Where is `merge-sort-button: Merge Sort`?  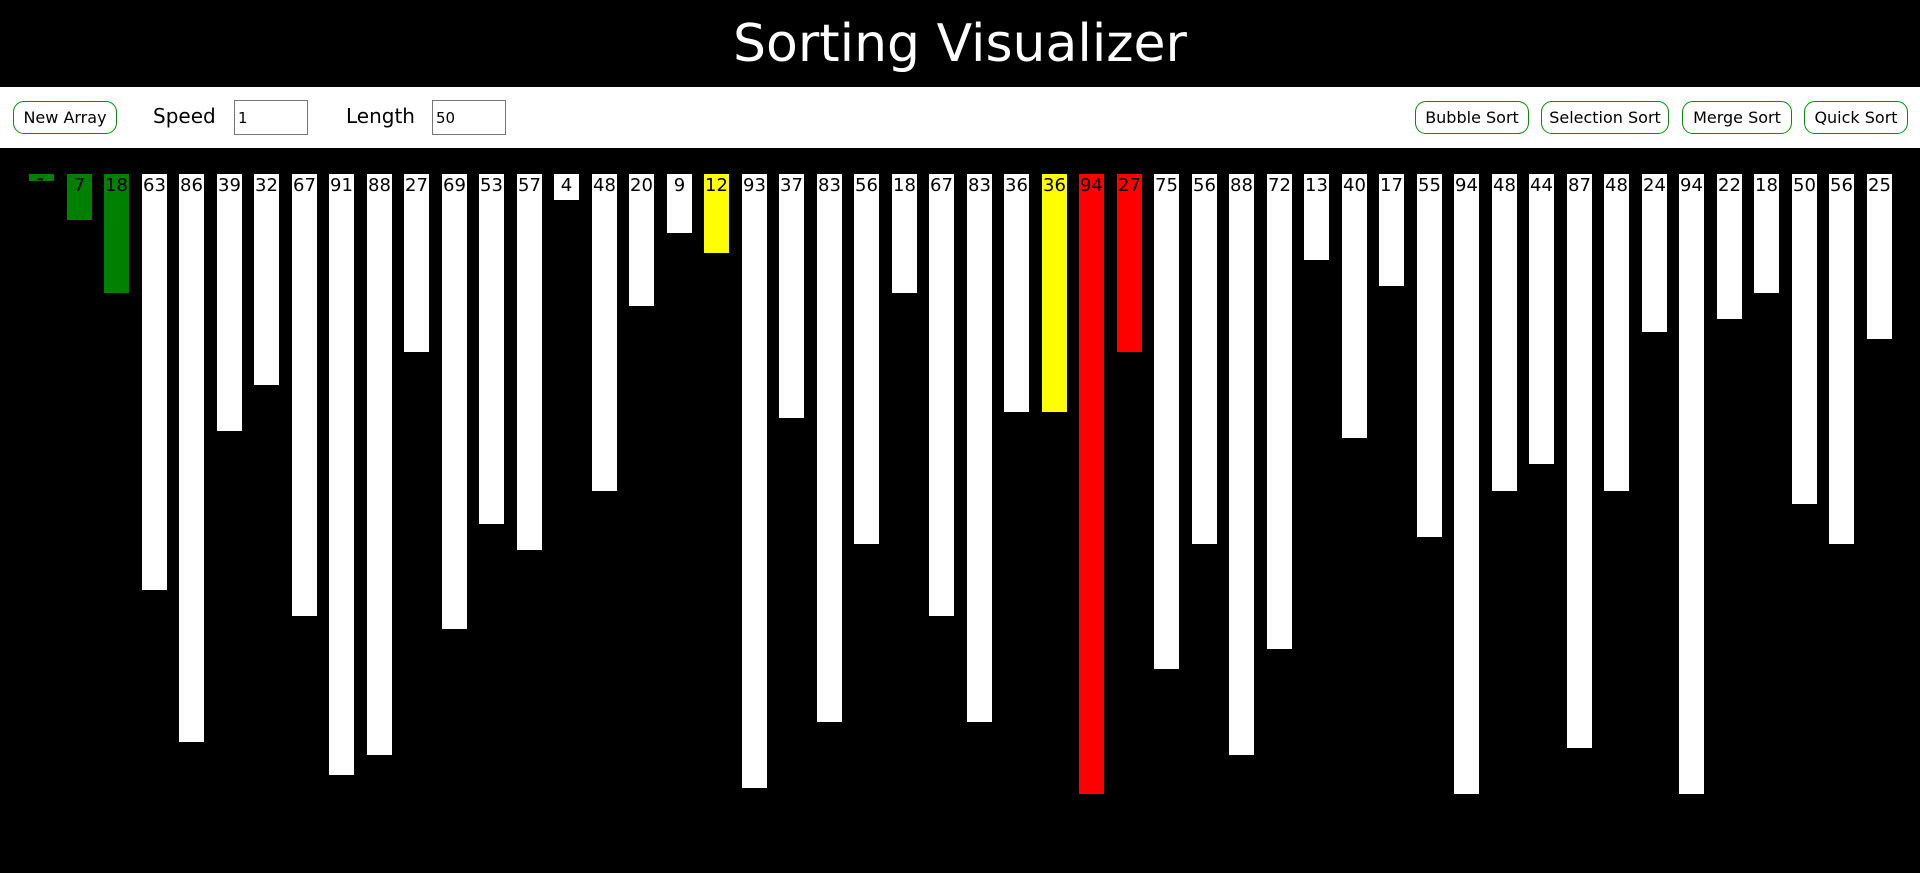
merge-sort-button: Merge Sort is located at coordinates (1737, 117).